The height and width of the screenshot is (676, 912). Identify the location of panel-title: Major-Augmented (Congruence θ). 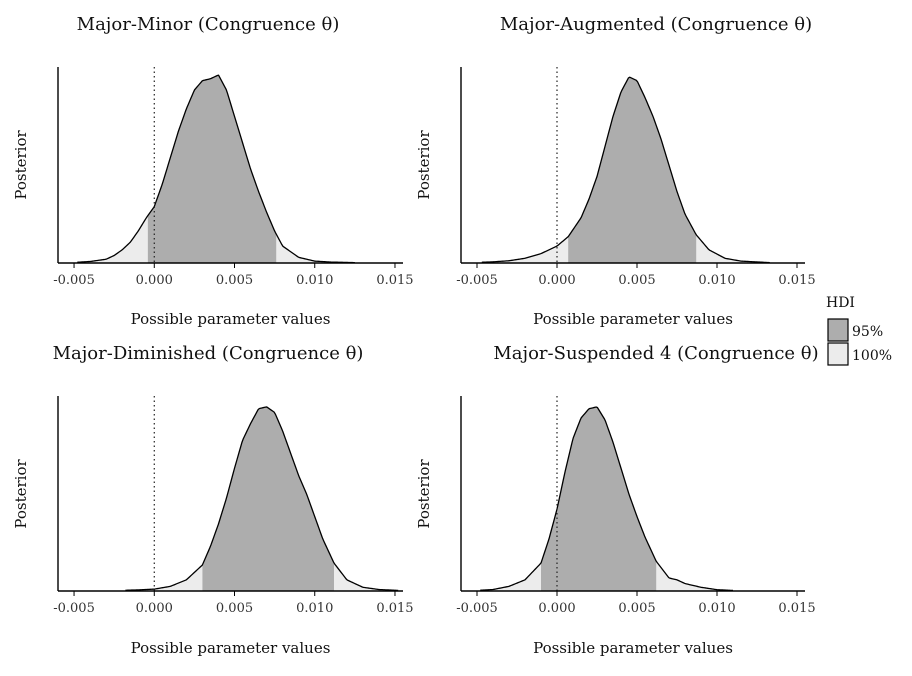
(656, 24).